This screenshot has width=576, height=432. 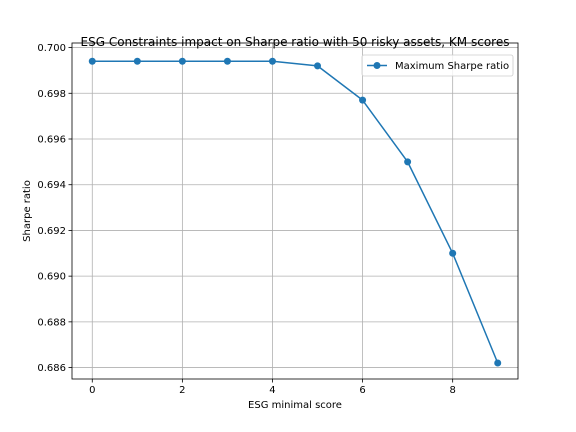 What do you see at coordinates (272, 390) in the screenshot?
I see `x-tick-label: 4` at bounding box center [272, 390].